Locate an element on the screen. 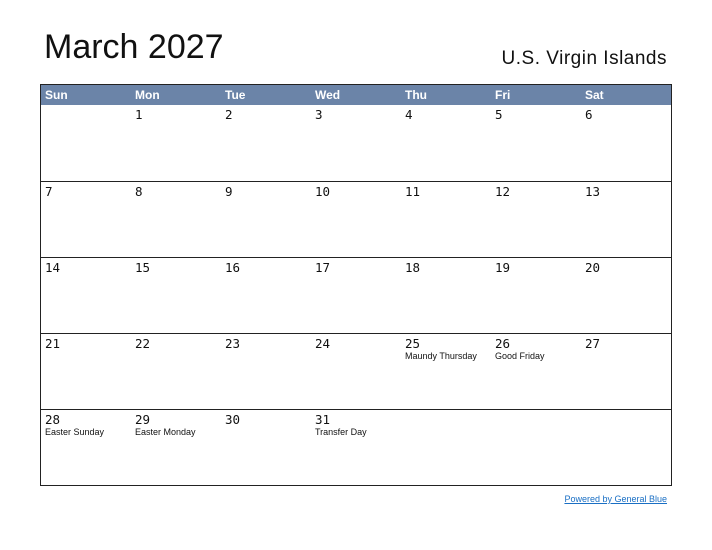 The width and height of the screenshot is (712, 550). day-cell: 16 is located at coordinates (266, 295).